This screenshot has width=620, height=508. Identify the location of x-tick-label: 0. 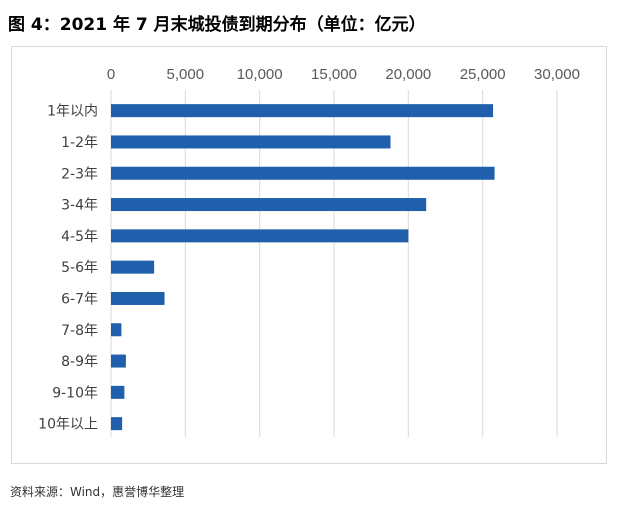
(111, 74).